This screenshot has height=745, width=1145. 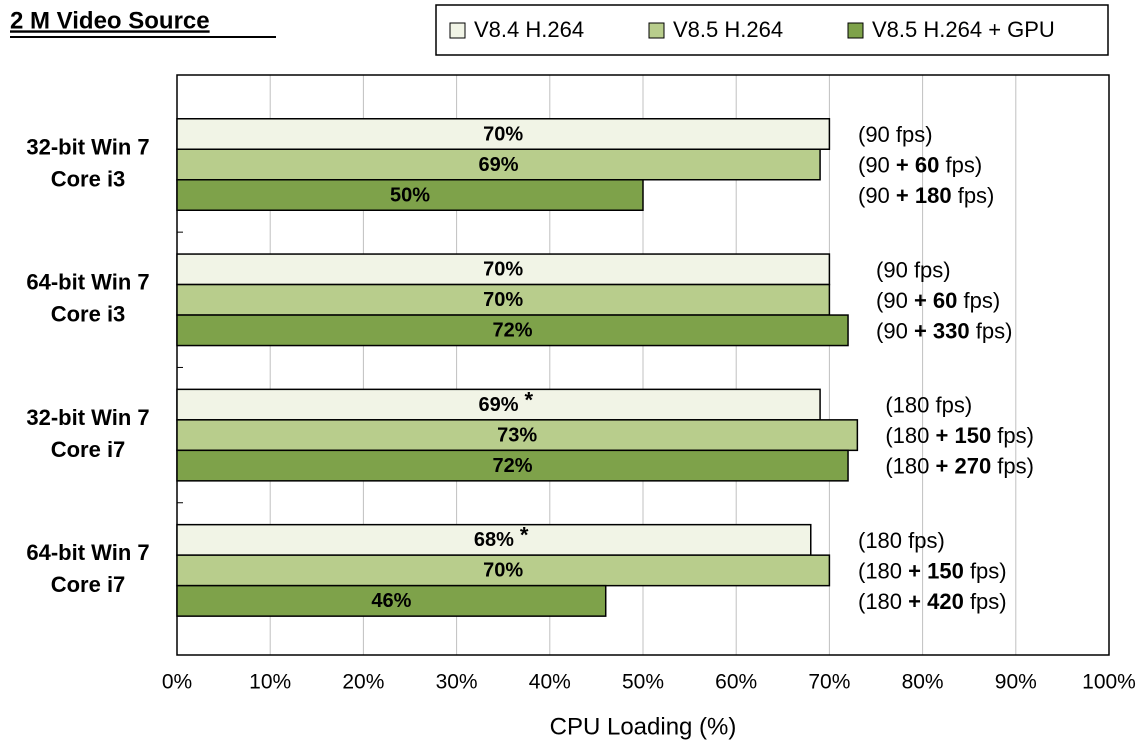 What do you see at coordinates (363, 682) in the screenshot?
I see `x-tick-label: 20%` at bounding box center [363, 682].